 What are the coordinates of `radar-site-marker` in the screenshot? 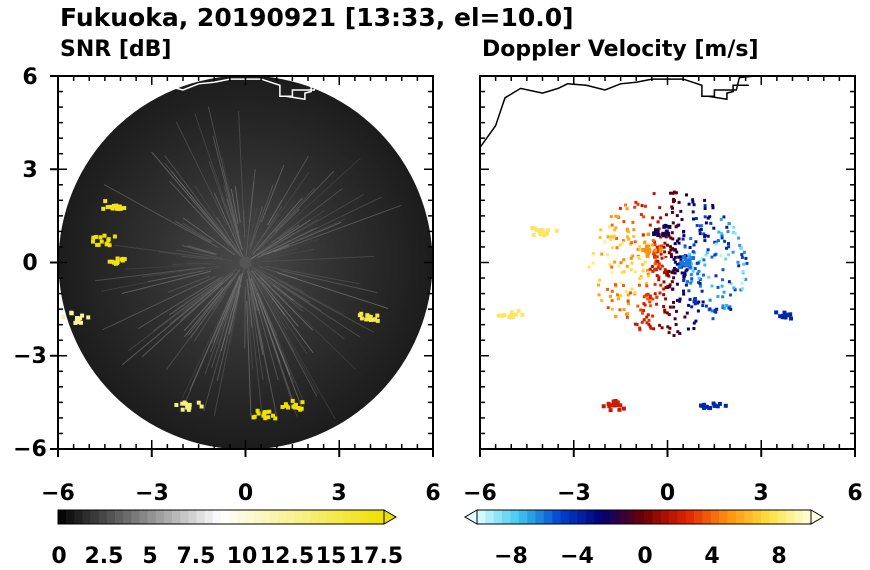 It's located at (667, 262).